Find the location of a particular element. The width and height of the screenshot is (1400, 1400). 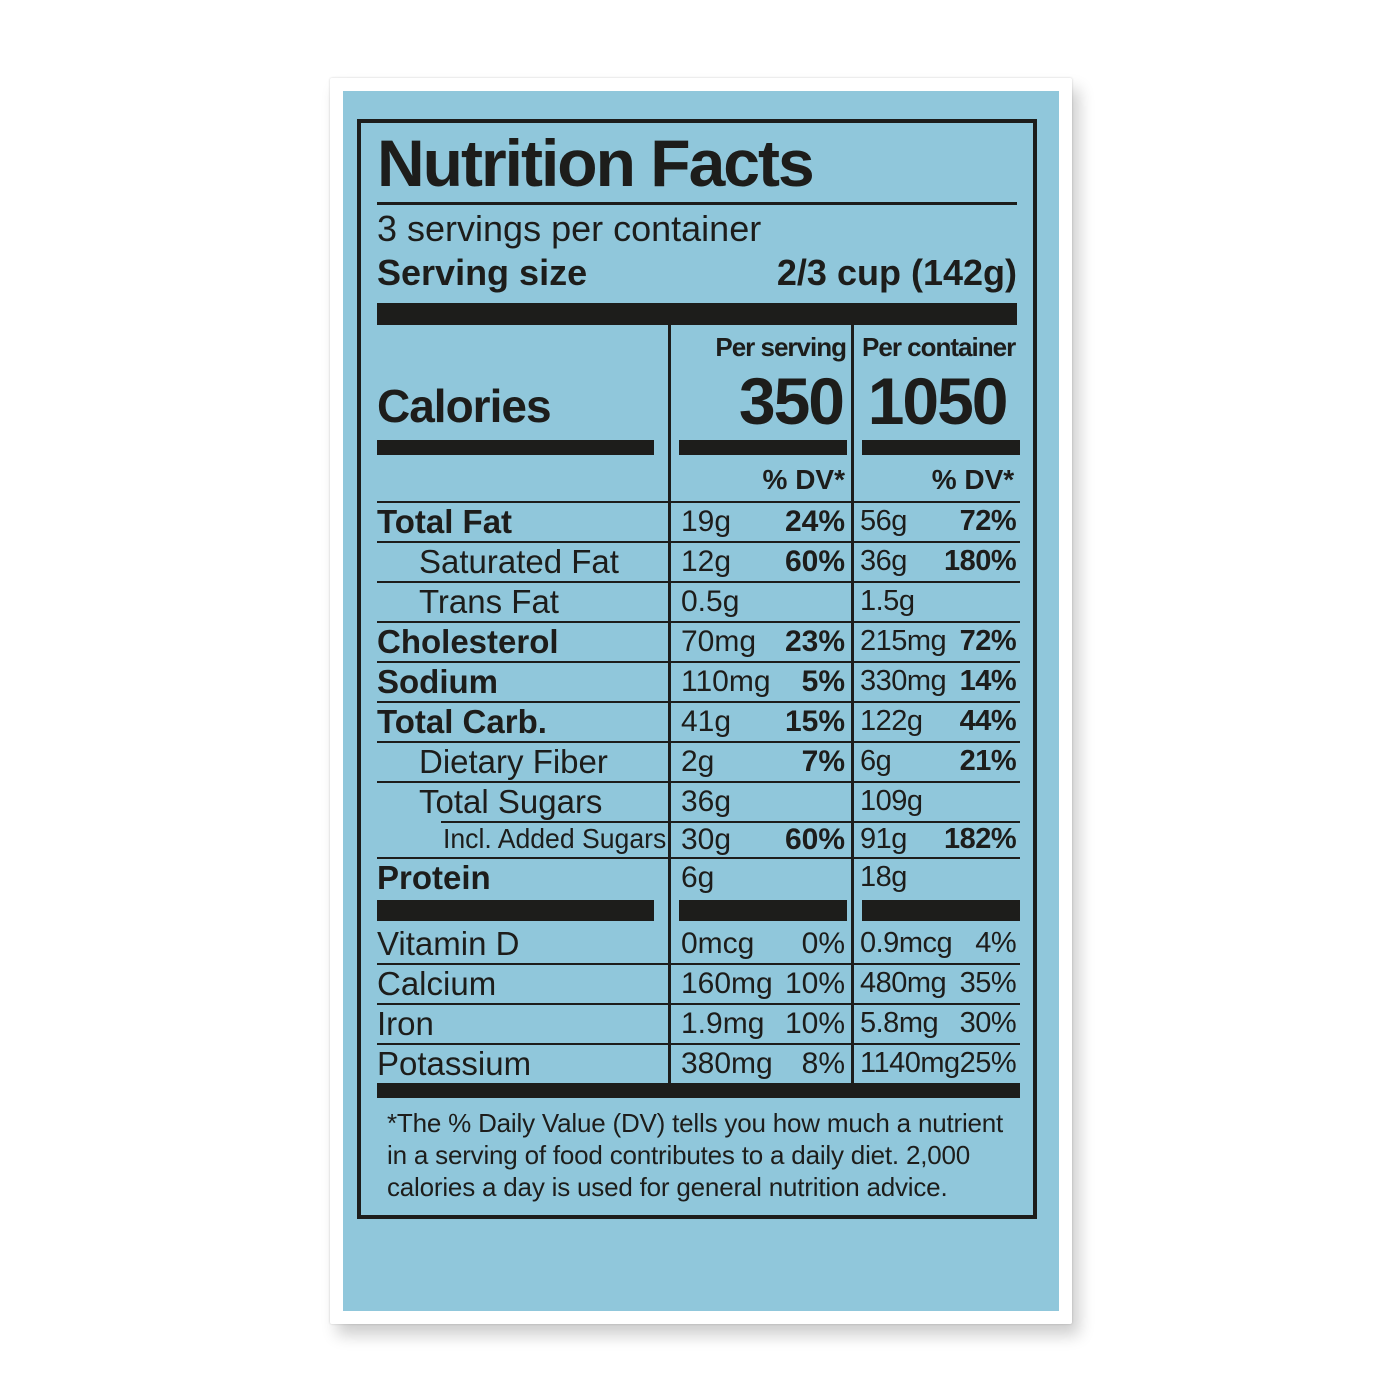

value-per-container: 0.9mcg 4% is located at coordinates (935, 943).